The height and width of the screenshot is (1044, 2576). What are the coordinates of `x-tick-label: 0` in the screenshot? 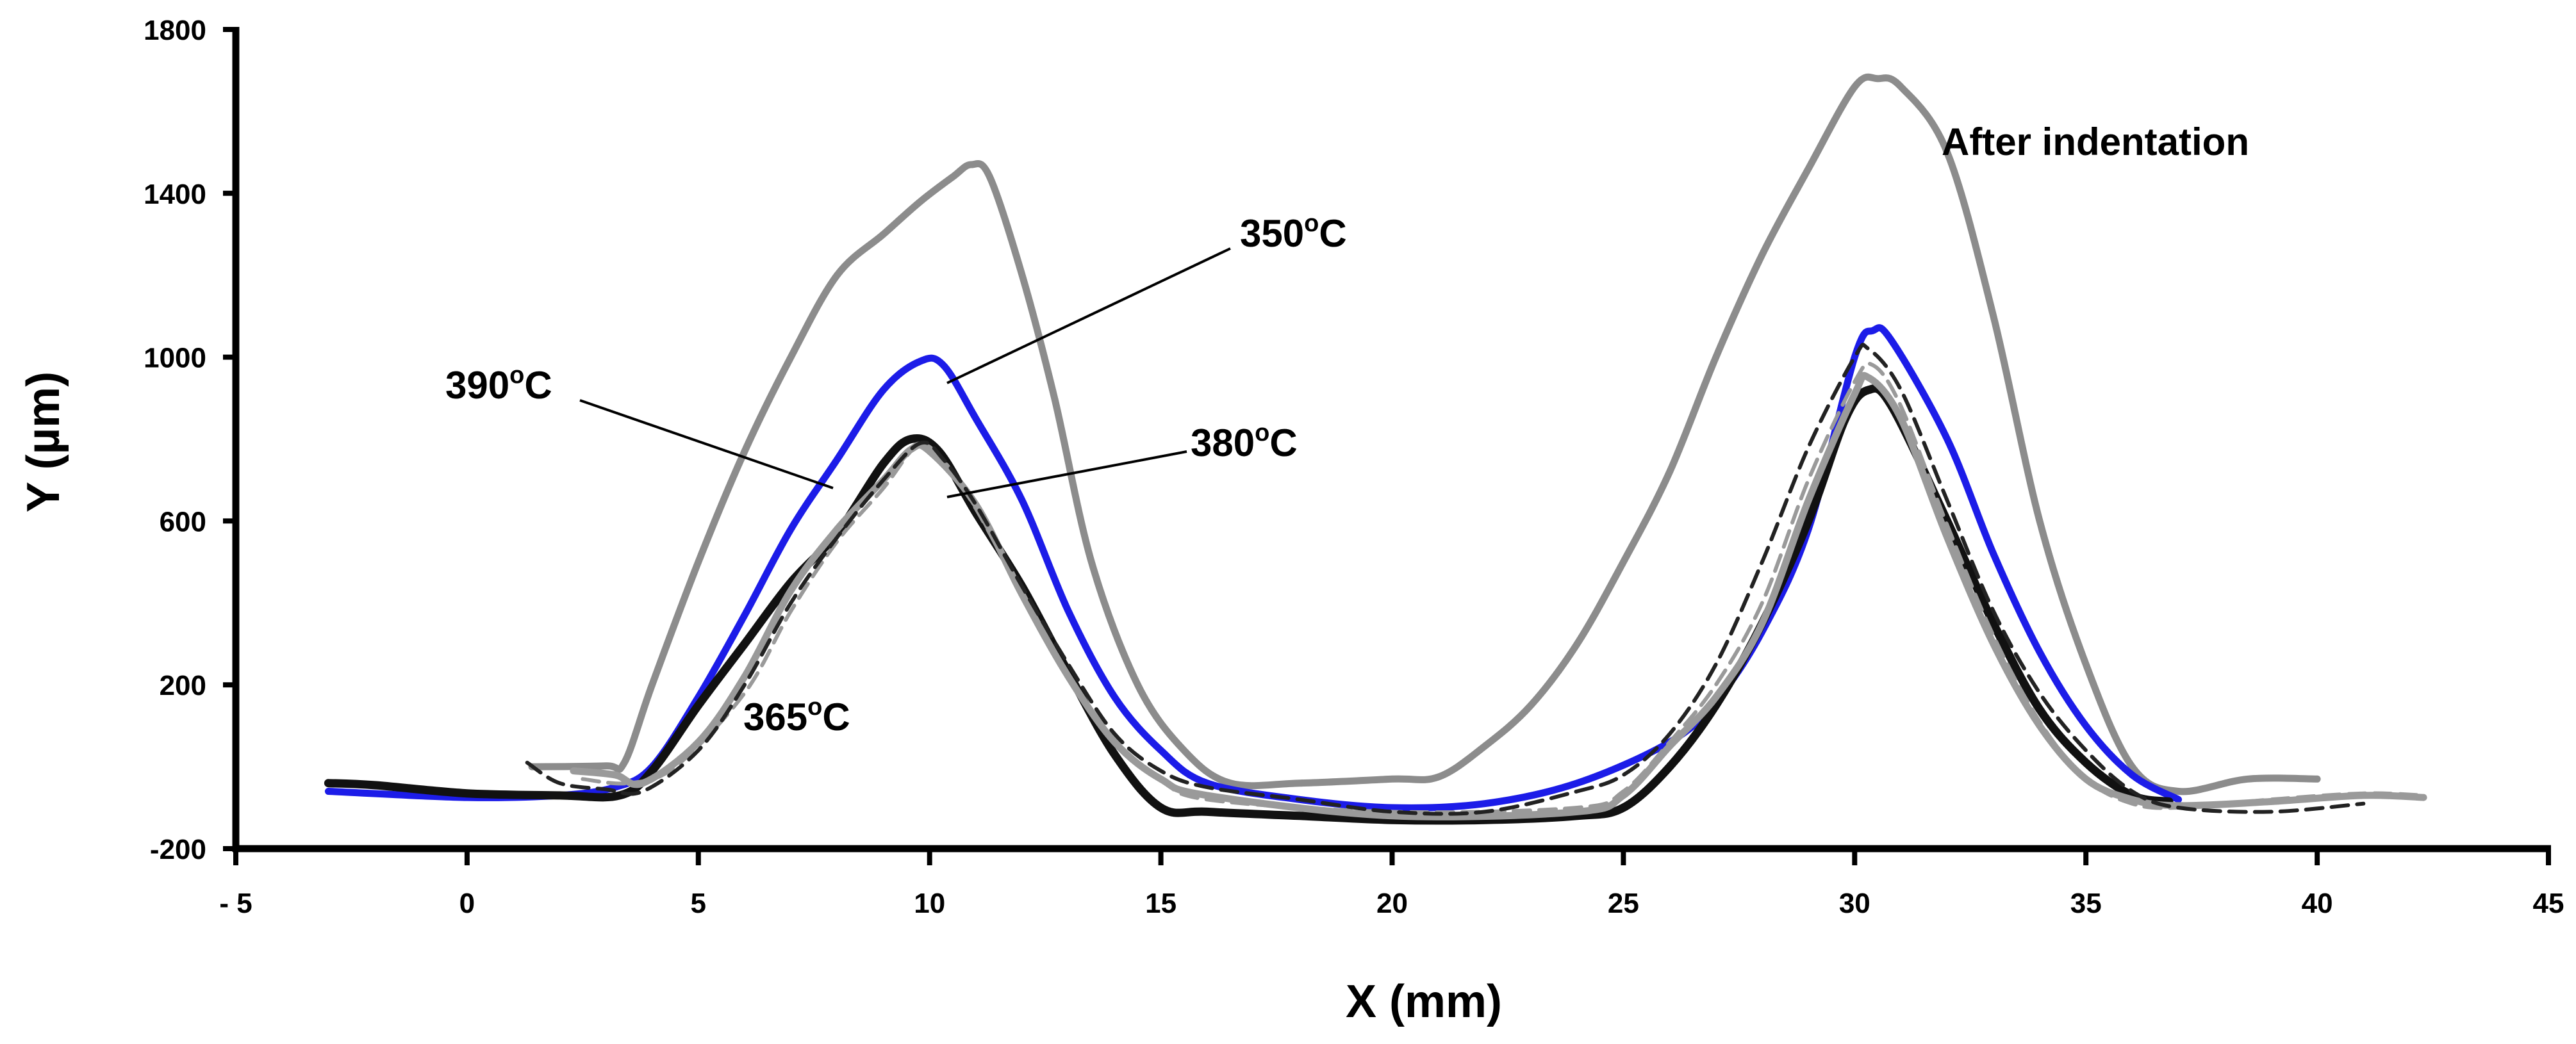 It's located at (467, 903).